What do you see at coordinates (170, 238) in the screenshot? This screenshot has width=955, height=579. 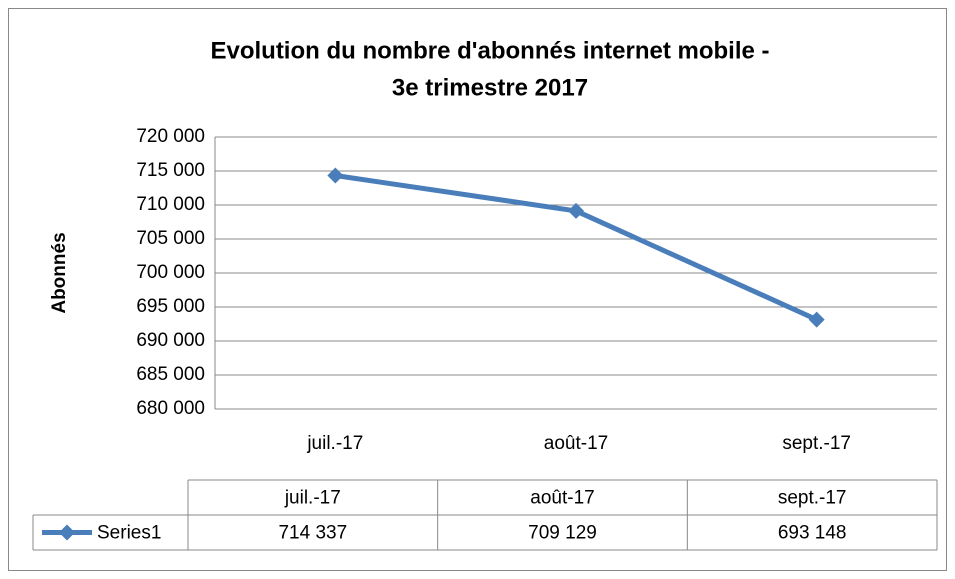 I see `y-tick-label: 705 000` at bounding box center [170, 238].